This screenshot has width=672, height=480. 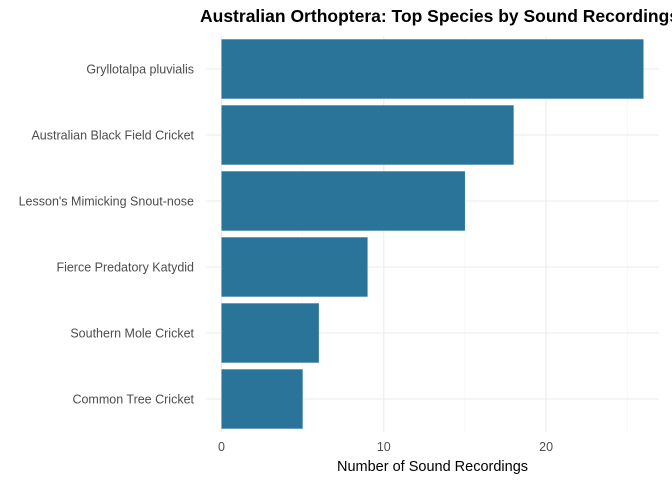 What do you see at coordinates (140, 70) in the screenshot?
I see `category-label: Gryllotalpa pluvialis` at bounding box center [140, 70].